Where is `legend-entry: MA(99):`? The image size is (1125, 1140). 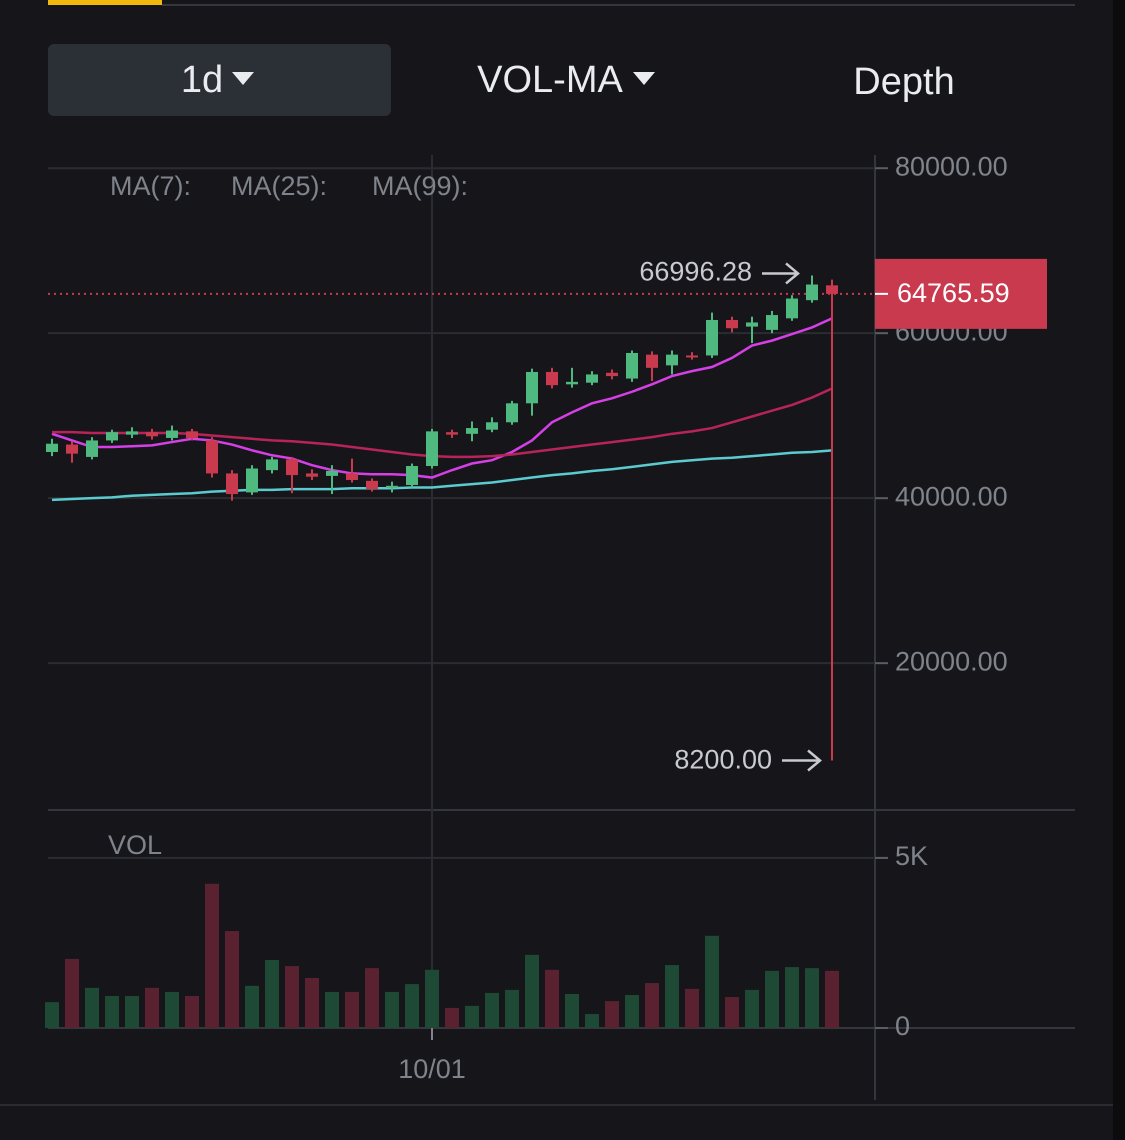 legend-entry: MA(99): is located at coordinates (420, 186).